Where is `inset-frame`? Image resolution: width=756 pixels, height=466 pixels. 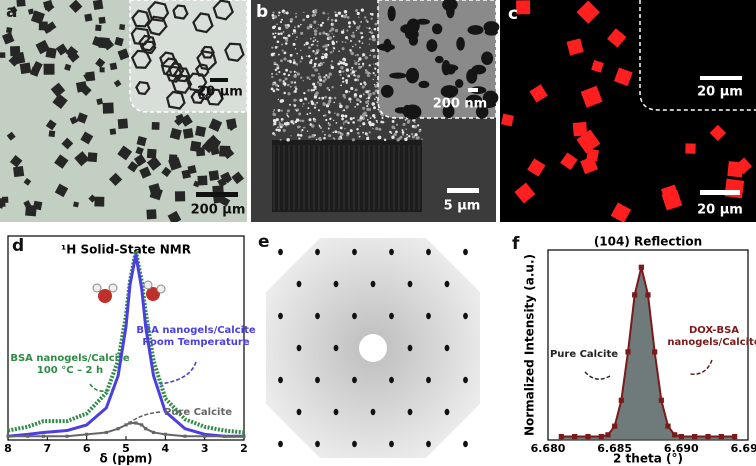
inset-frame is located at coordinates (697, 55).